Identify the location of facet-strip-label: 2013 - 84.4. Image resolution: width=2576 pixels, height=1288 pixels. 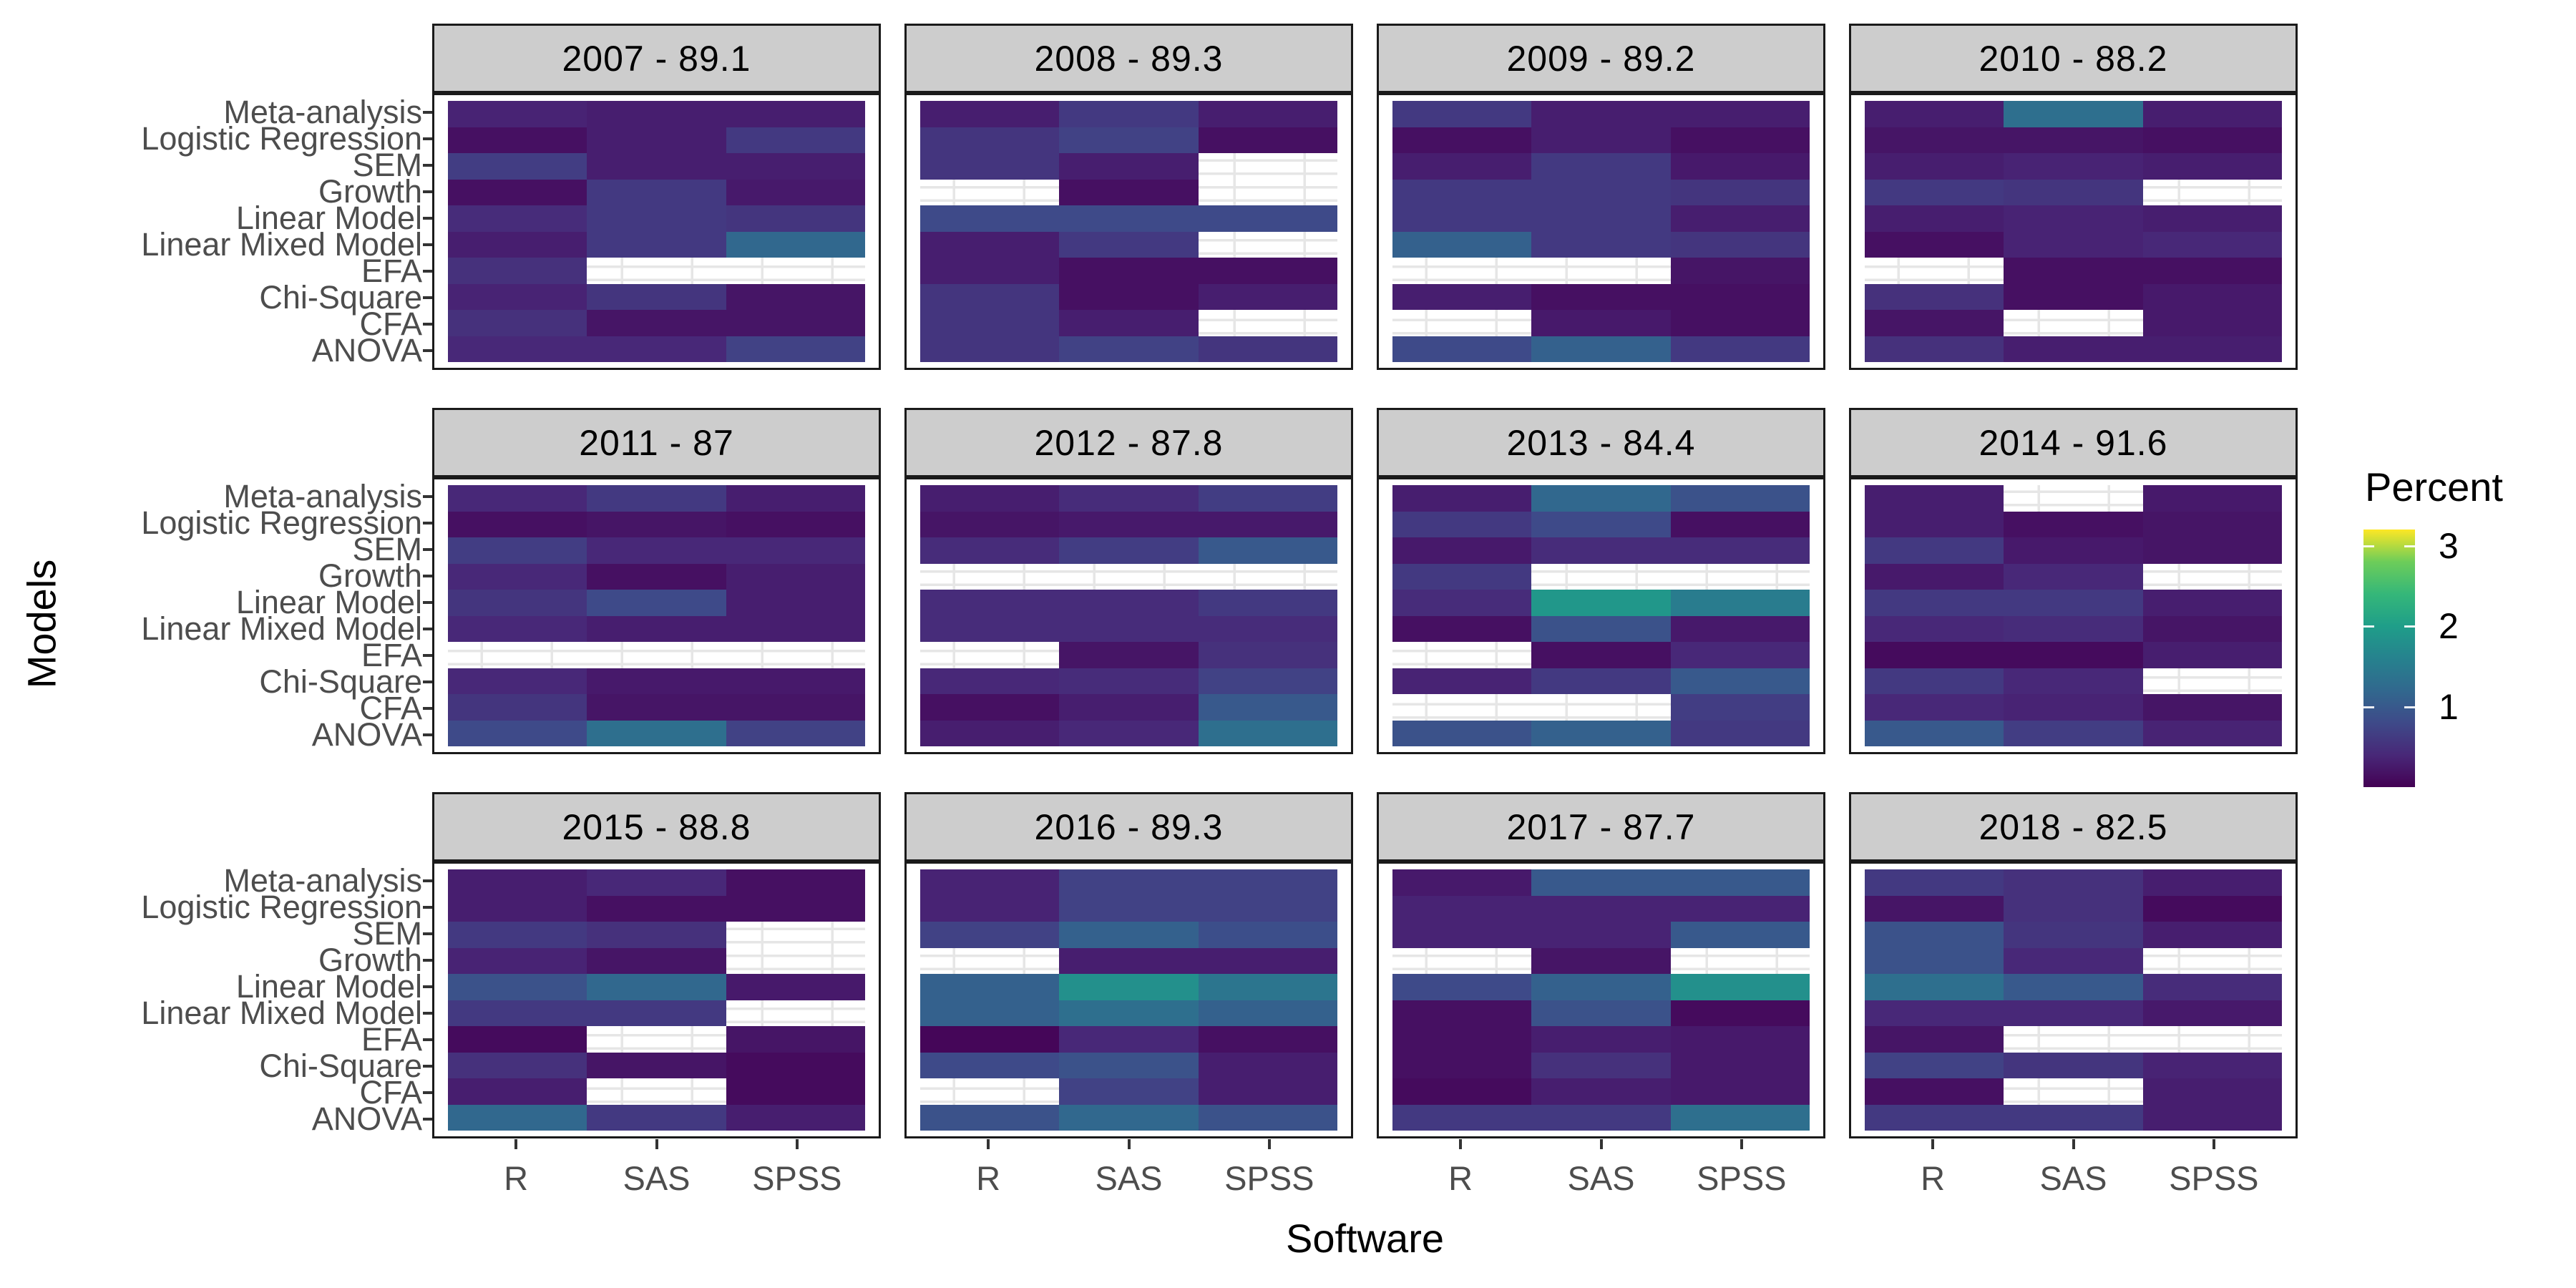
(1601, 442).